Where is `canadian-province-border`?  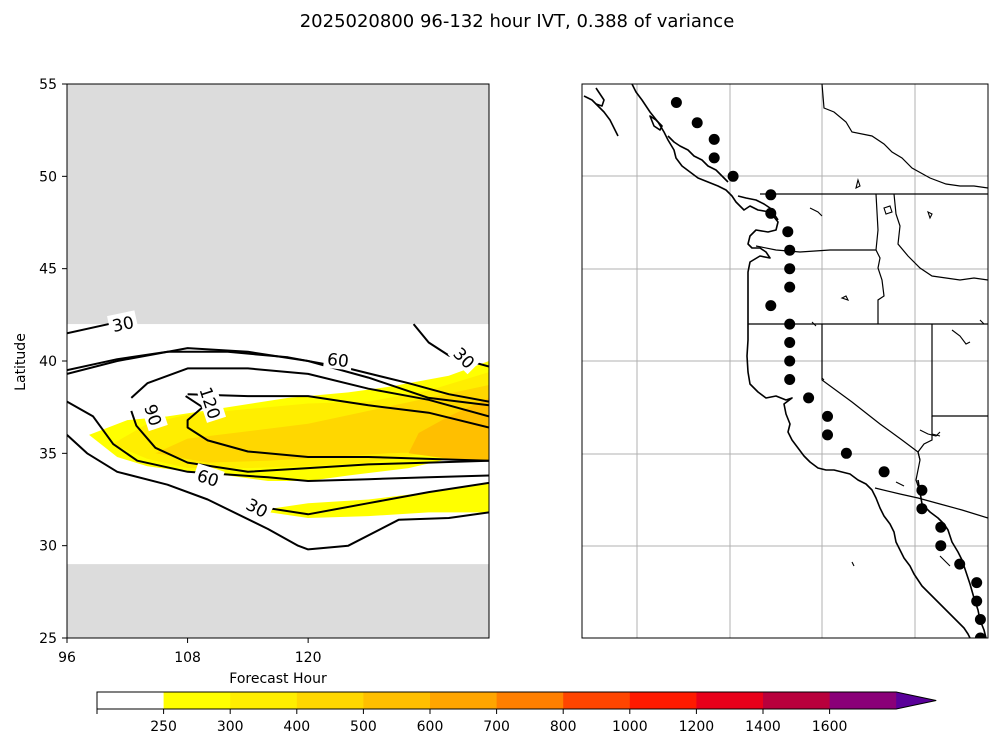 canadian-province-border is located at coordinates (904, 136).